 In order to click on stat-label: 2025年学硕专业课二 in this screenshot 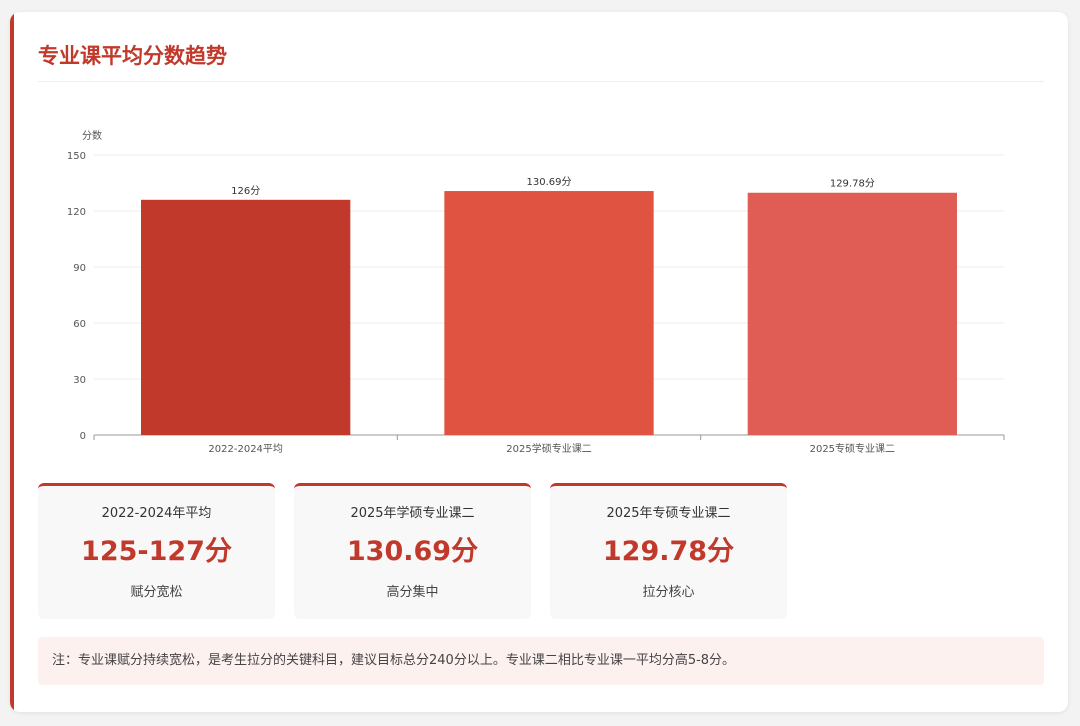, I will do `click(412, 513)`.